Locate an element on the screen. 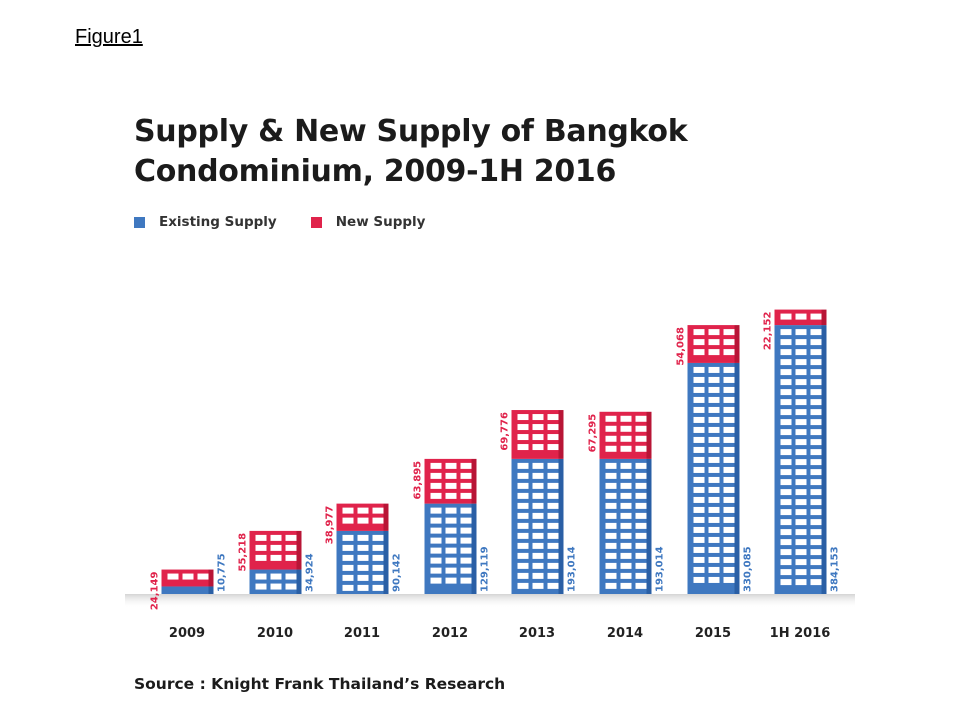  x-tick-label: 2010 is located at coordinates (275, 633).